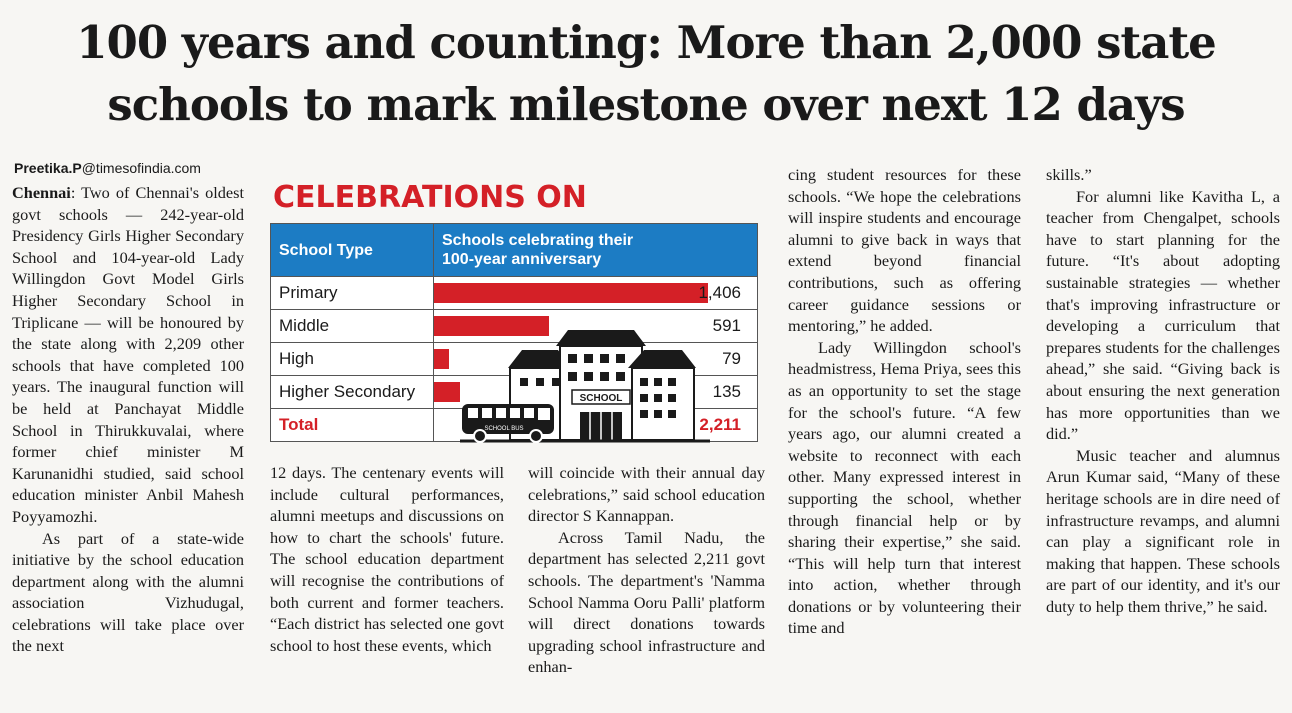  Describe the element at coordinates (352, 425) in the screenshot. I see `total-label: Total` at that location.